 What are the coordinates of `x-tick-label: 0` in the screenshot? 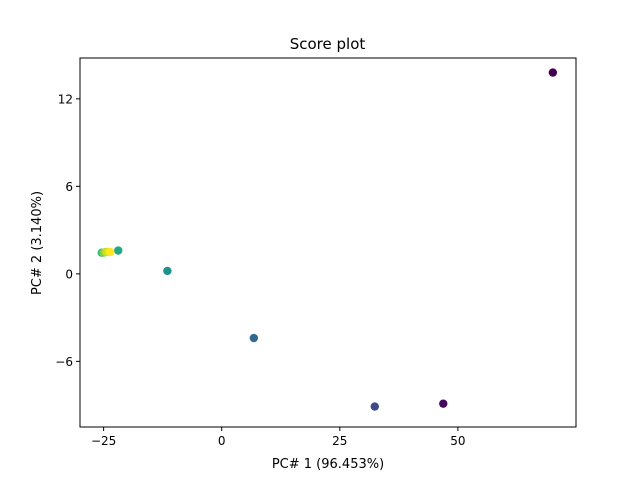 It's located at (222, 441).